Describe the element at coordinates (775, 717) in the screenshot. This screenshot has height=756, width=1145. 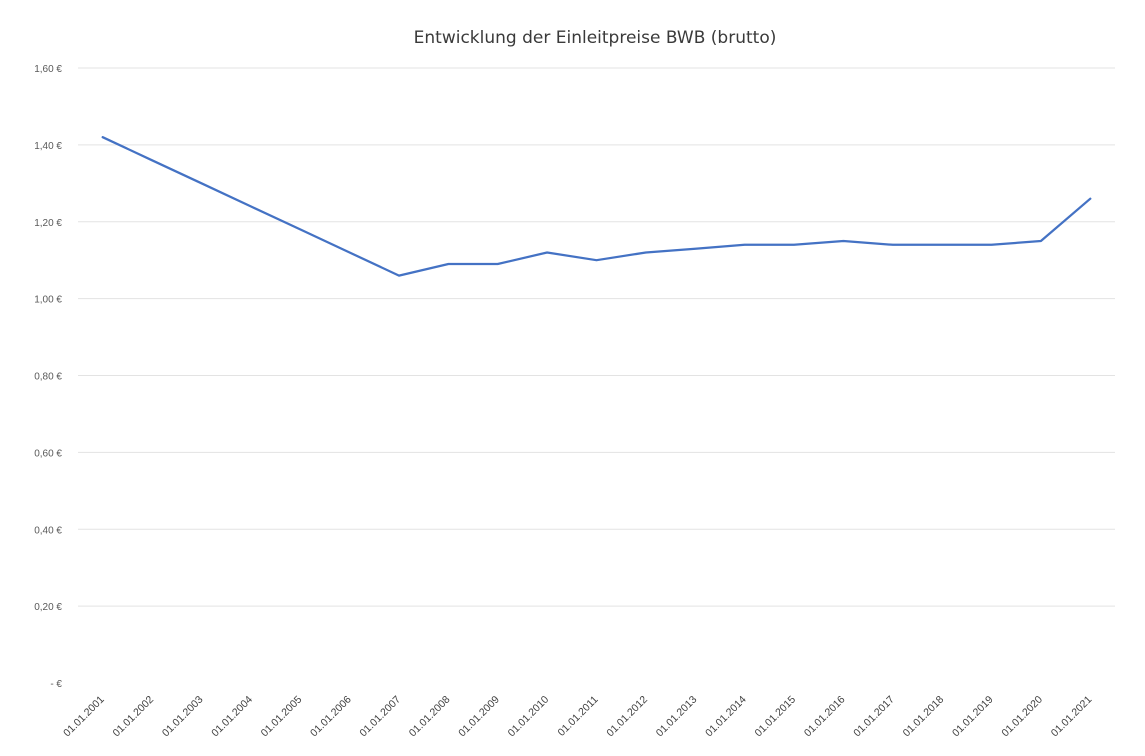
I see `x-tick-label: 01.01.2015` at that location.